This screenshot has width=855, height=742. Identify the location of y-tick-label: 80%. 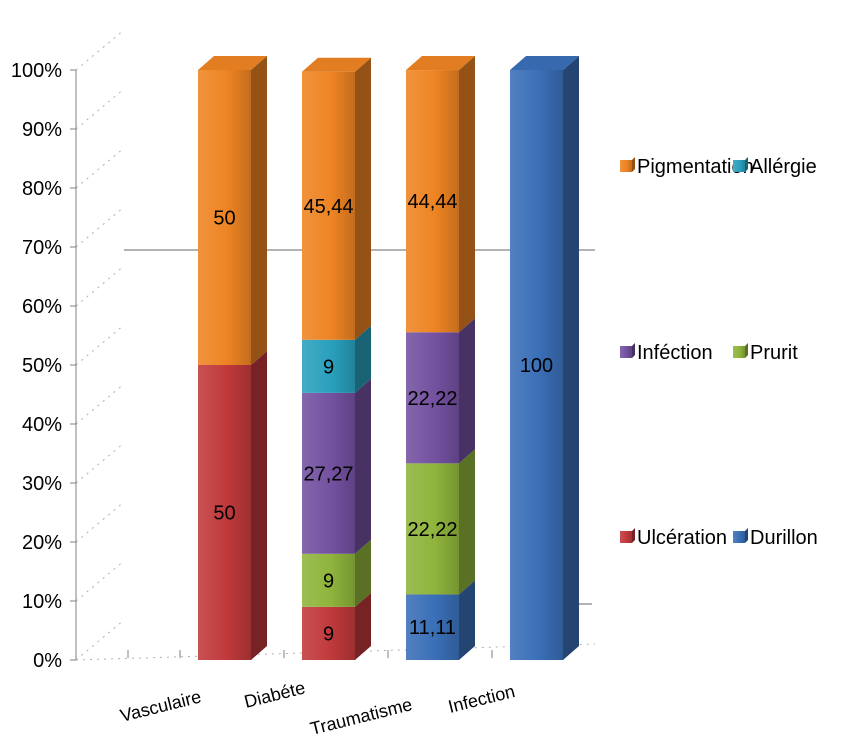
(42, 189).